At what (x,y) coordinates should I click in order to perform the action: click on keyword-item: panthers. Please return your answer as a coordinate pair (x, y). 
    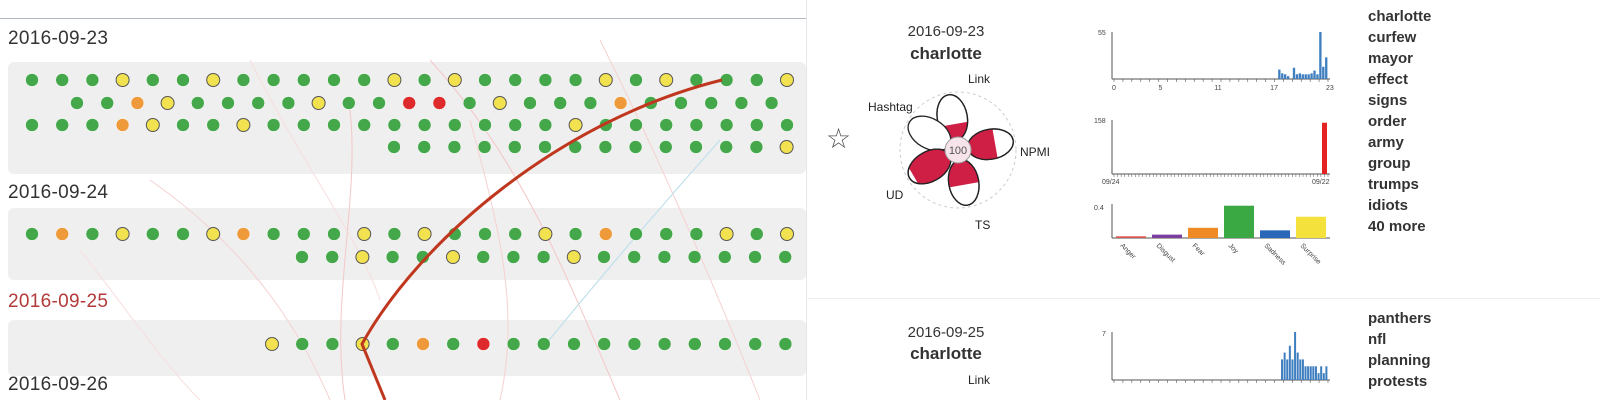
    Looking at the image, I should click on (1400, 318).